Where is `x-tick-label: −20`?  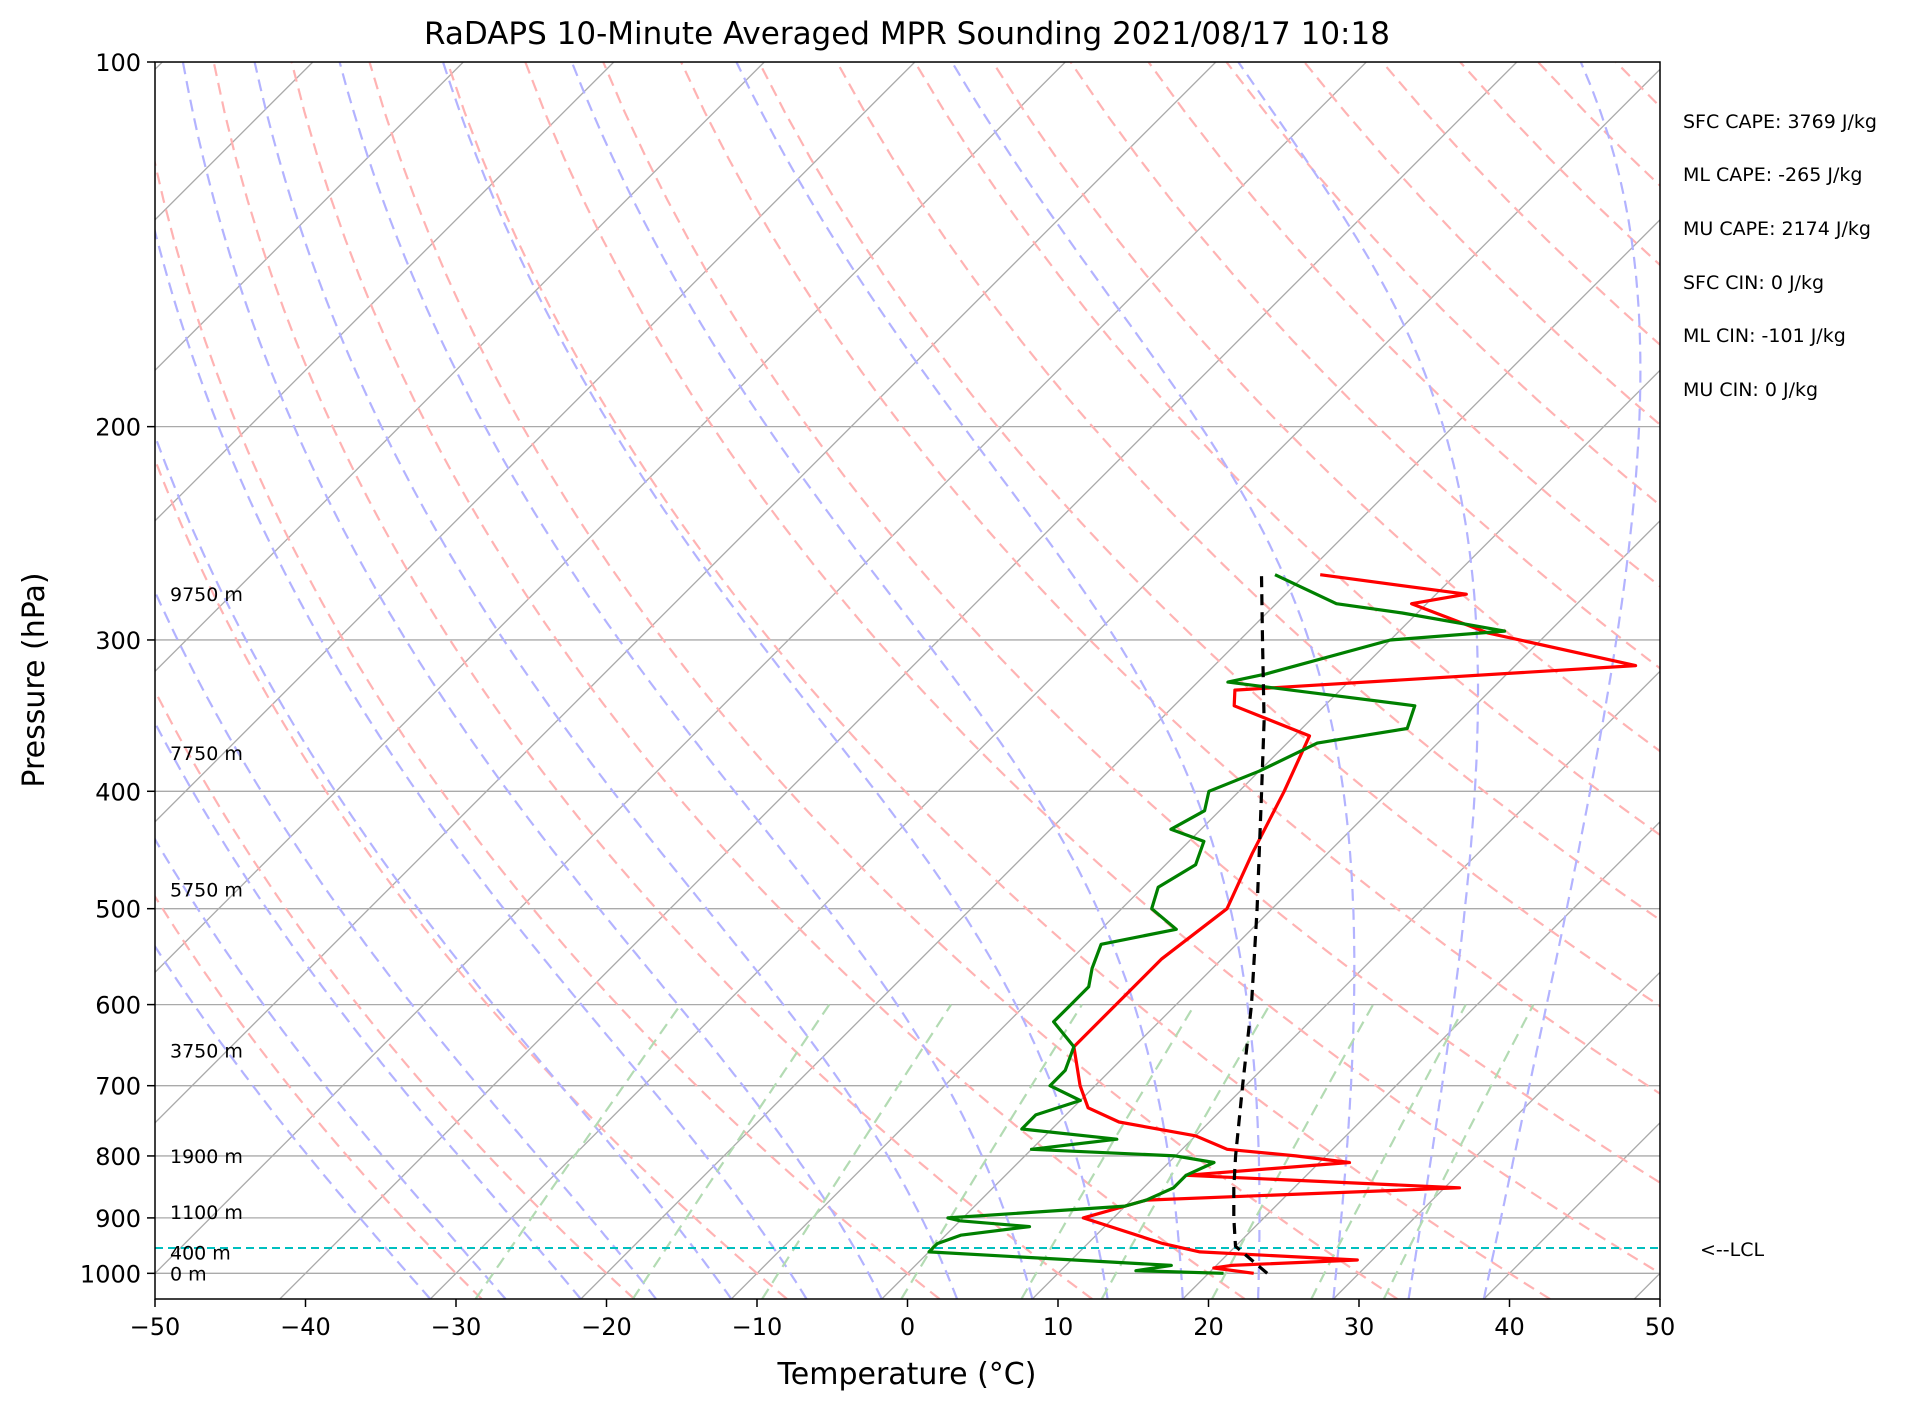 x-tick-label: −20 is located at coordinates (606, 1327).